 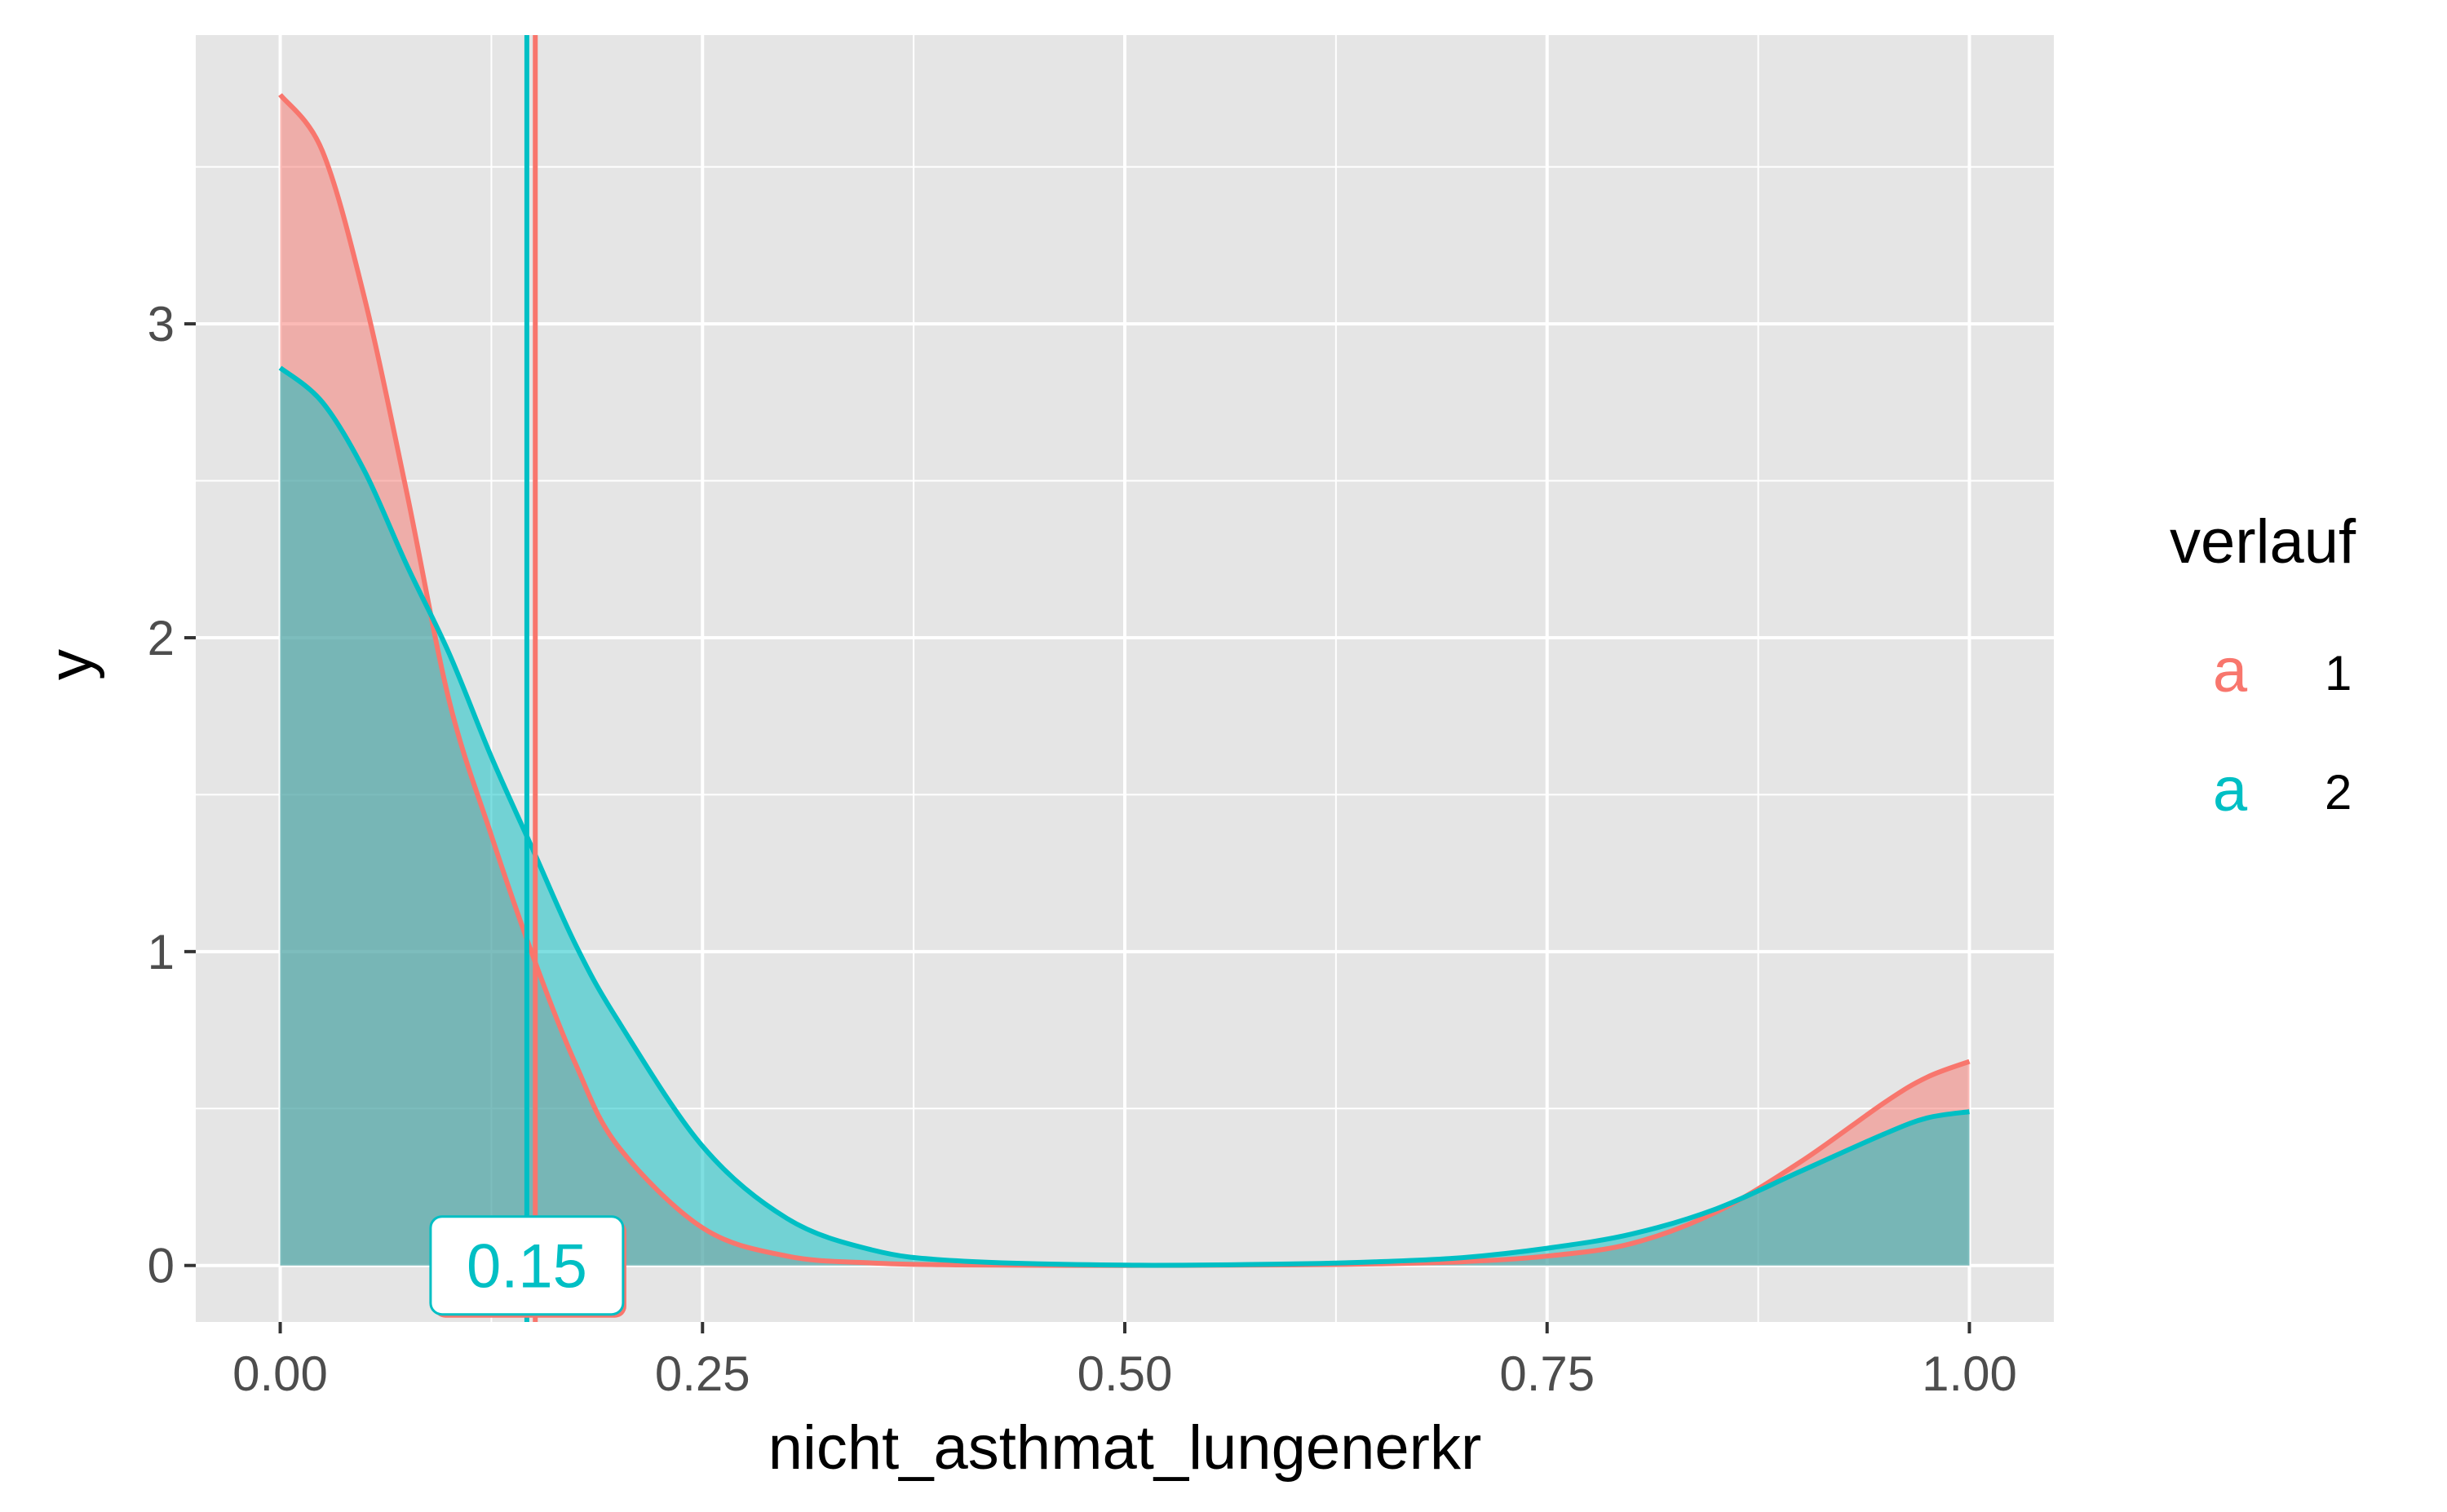 What do you see at coordinates (2230, 670) in the screenshot?
I see `legend-key-1: a` at bounding box center [2230, 670].